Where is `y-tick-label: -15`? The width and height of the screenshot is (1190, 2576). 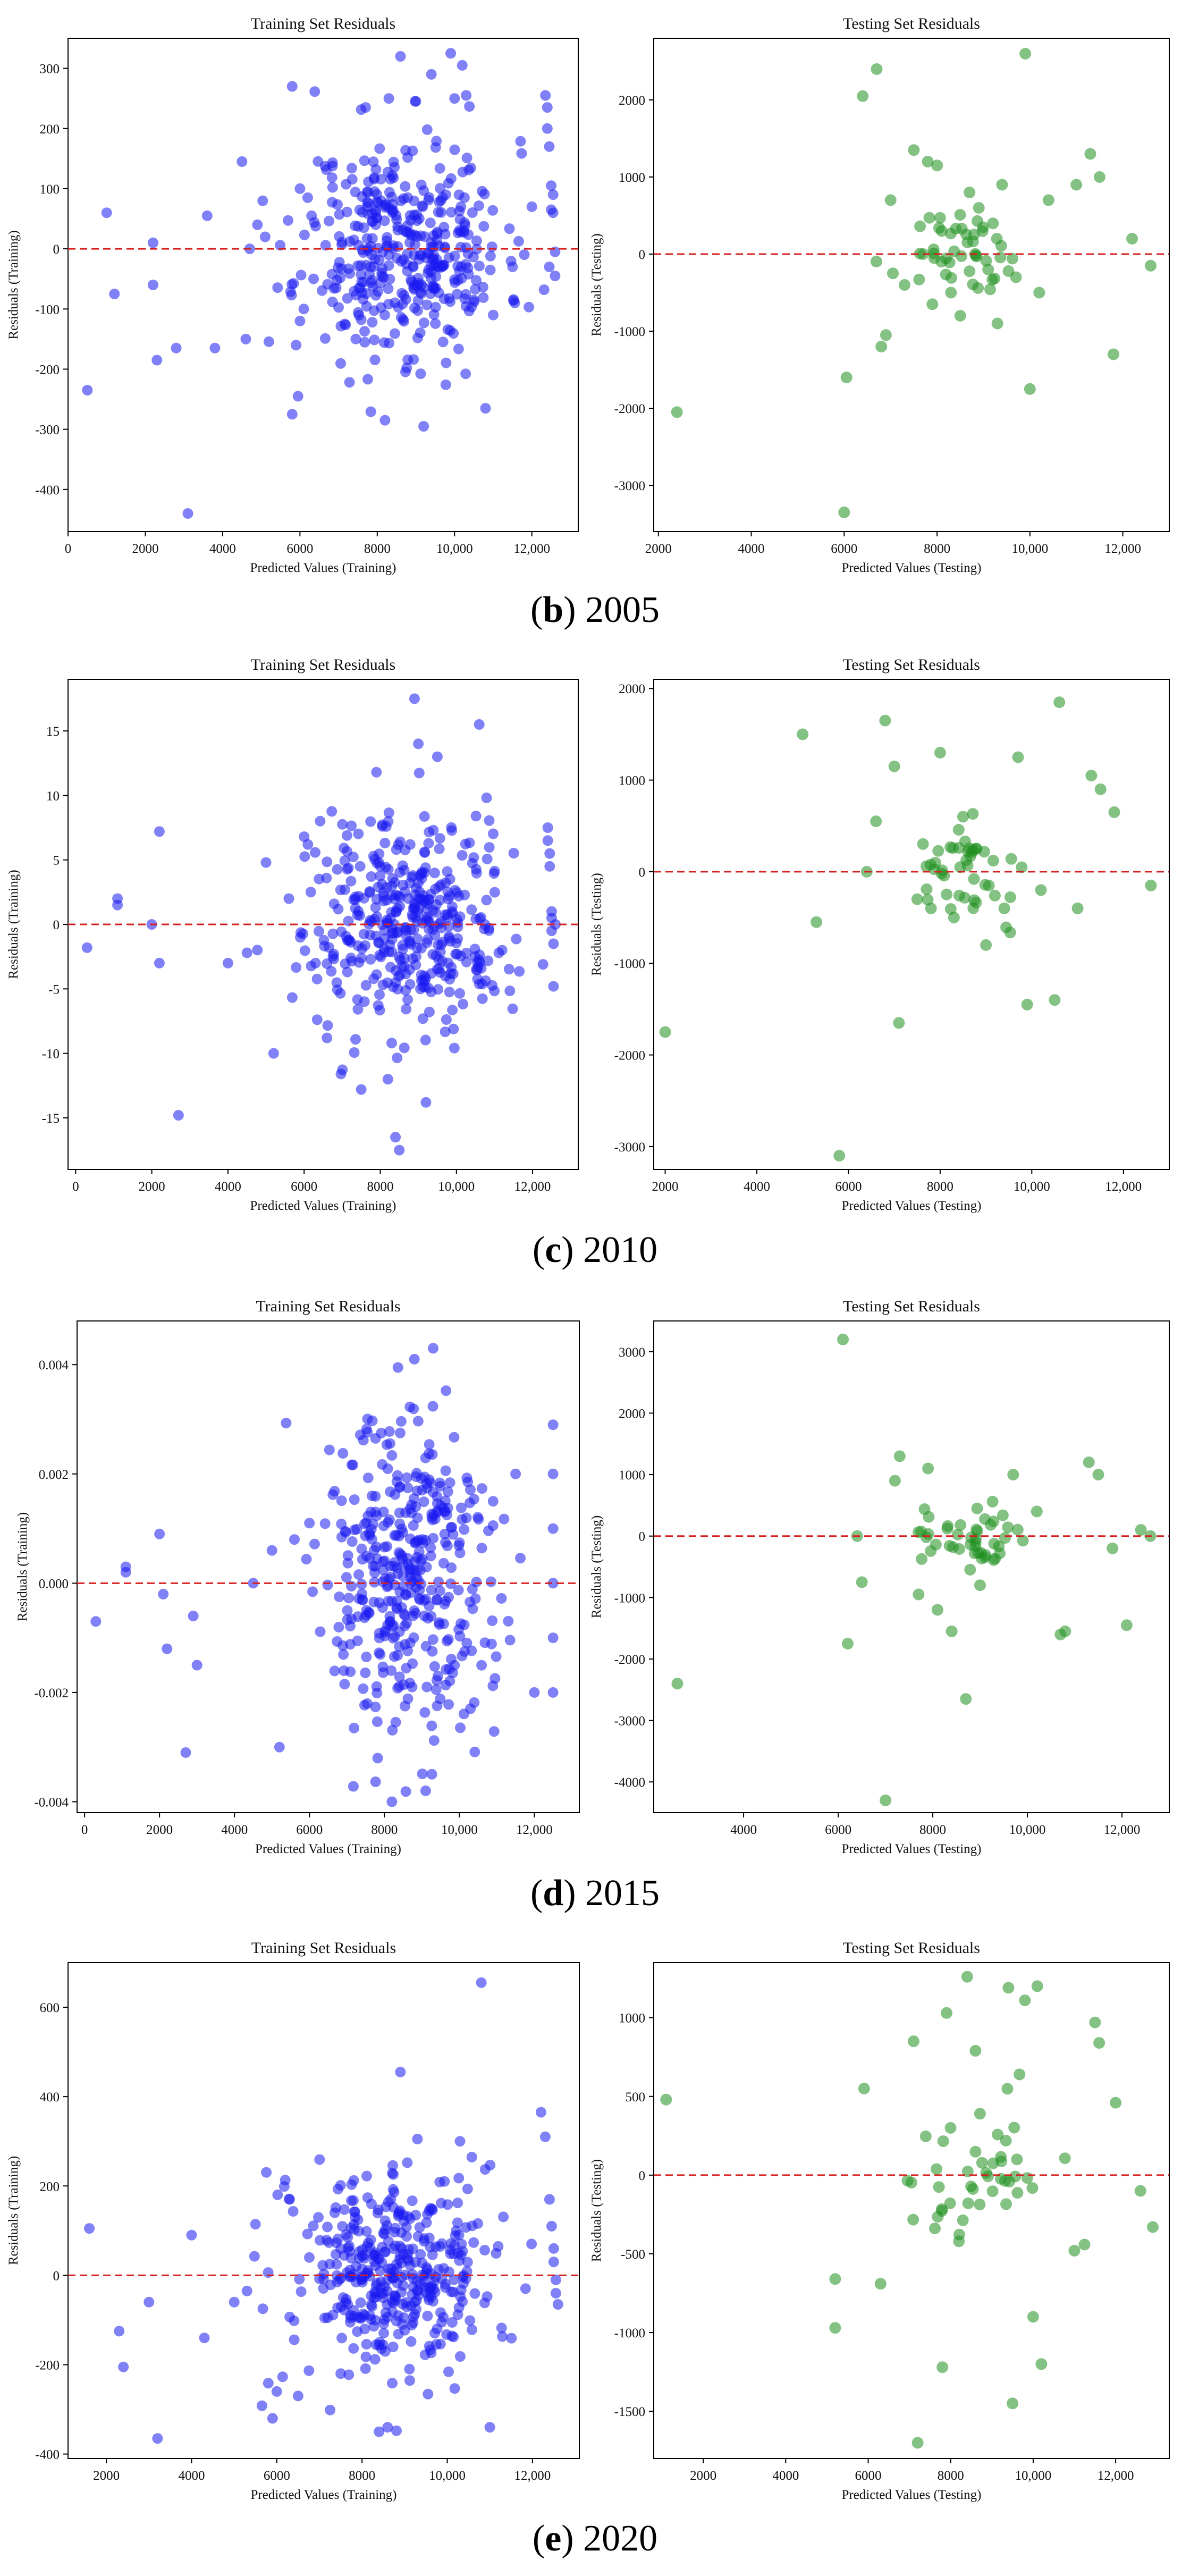
y-tick-label: -15 is located at coordinates (51, 1119).